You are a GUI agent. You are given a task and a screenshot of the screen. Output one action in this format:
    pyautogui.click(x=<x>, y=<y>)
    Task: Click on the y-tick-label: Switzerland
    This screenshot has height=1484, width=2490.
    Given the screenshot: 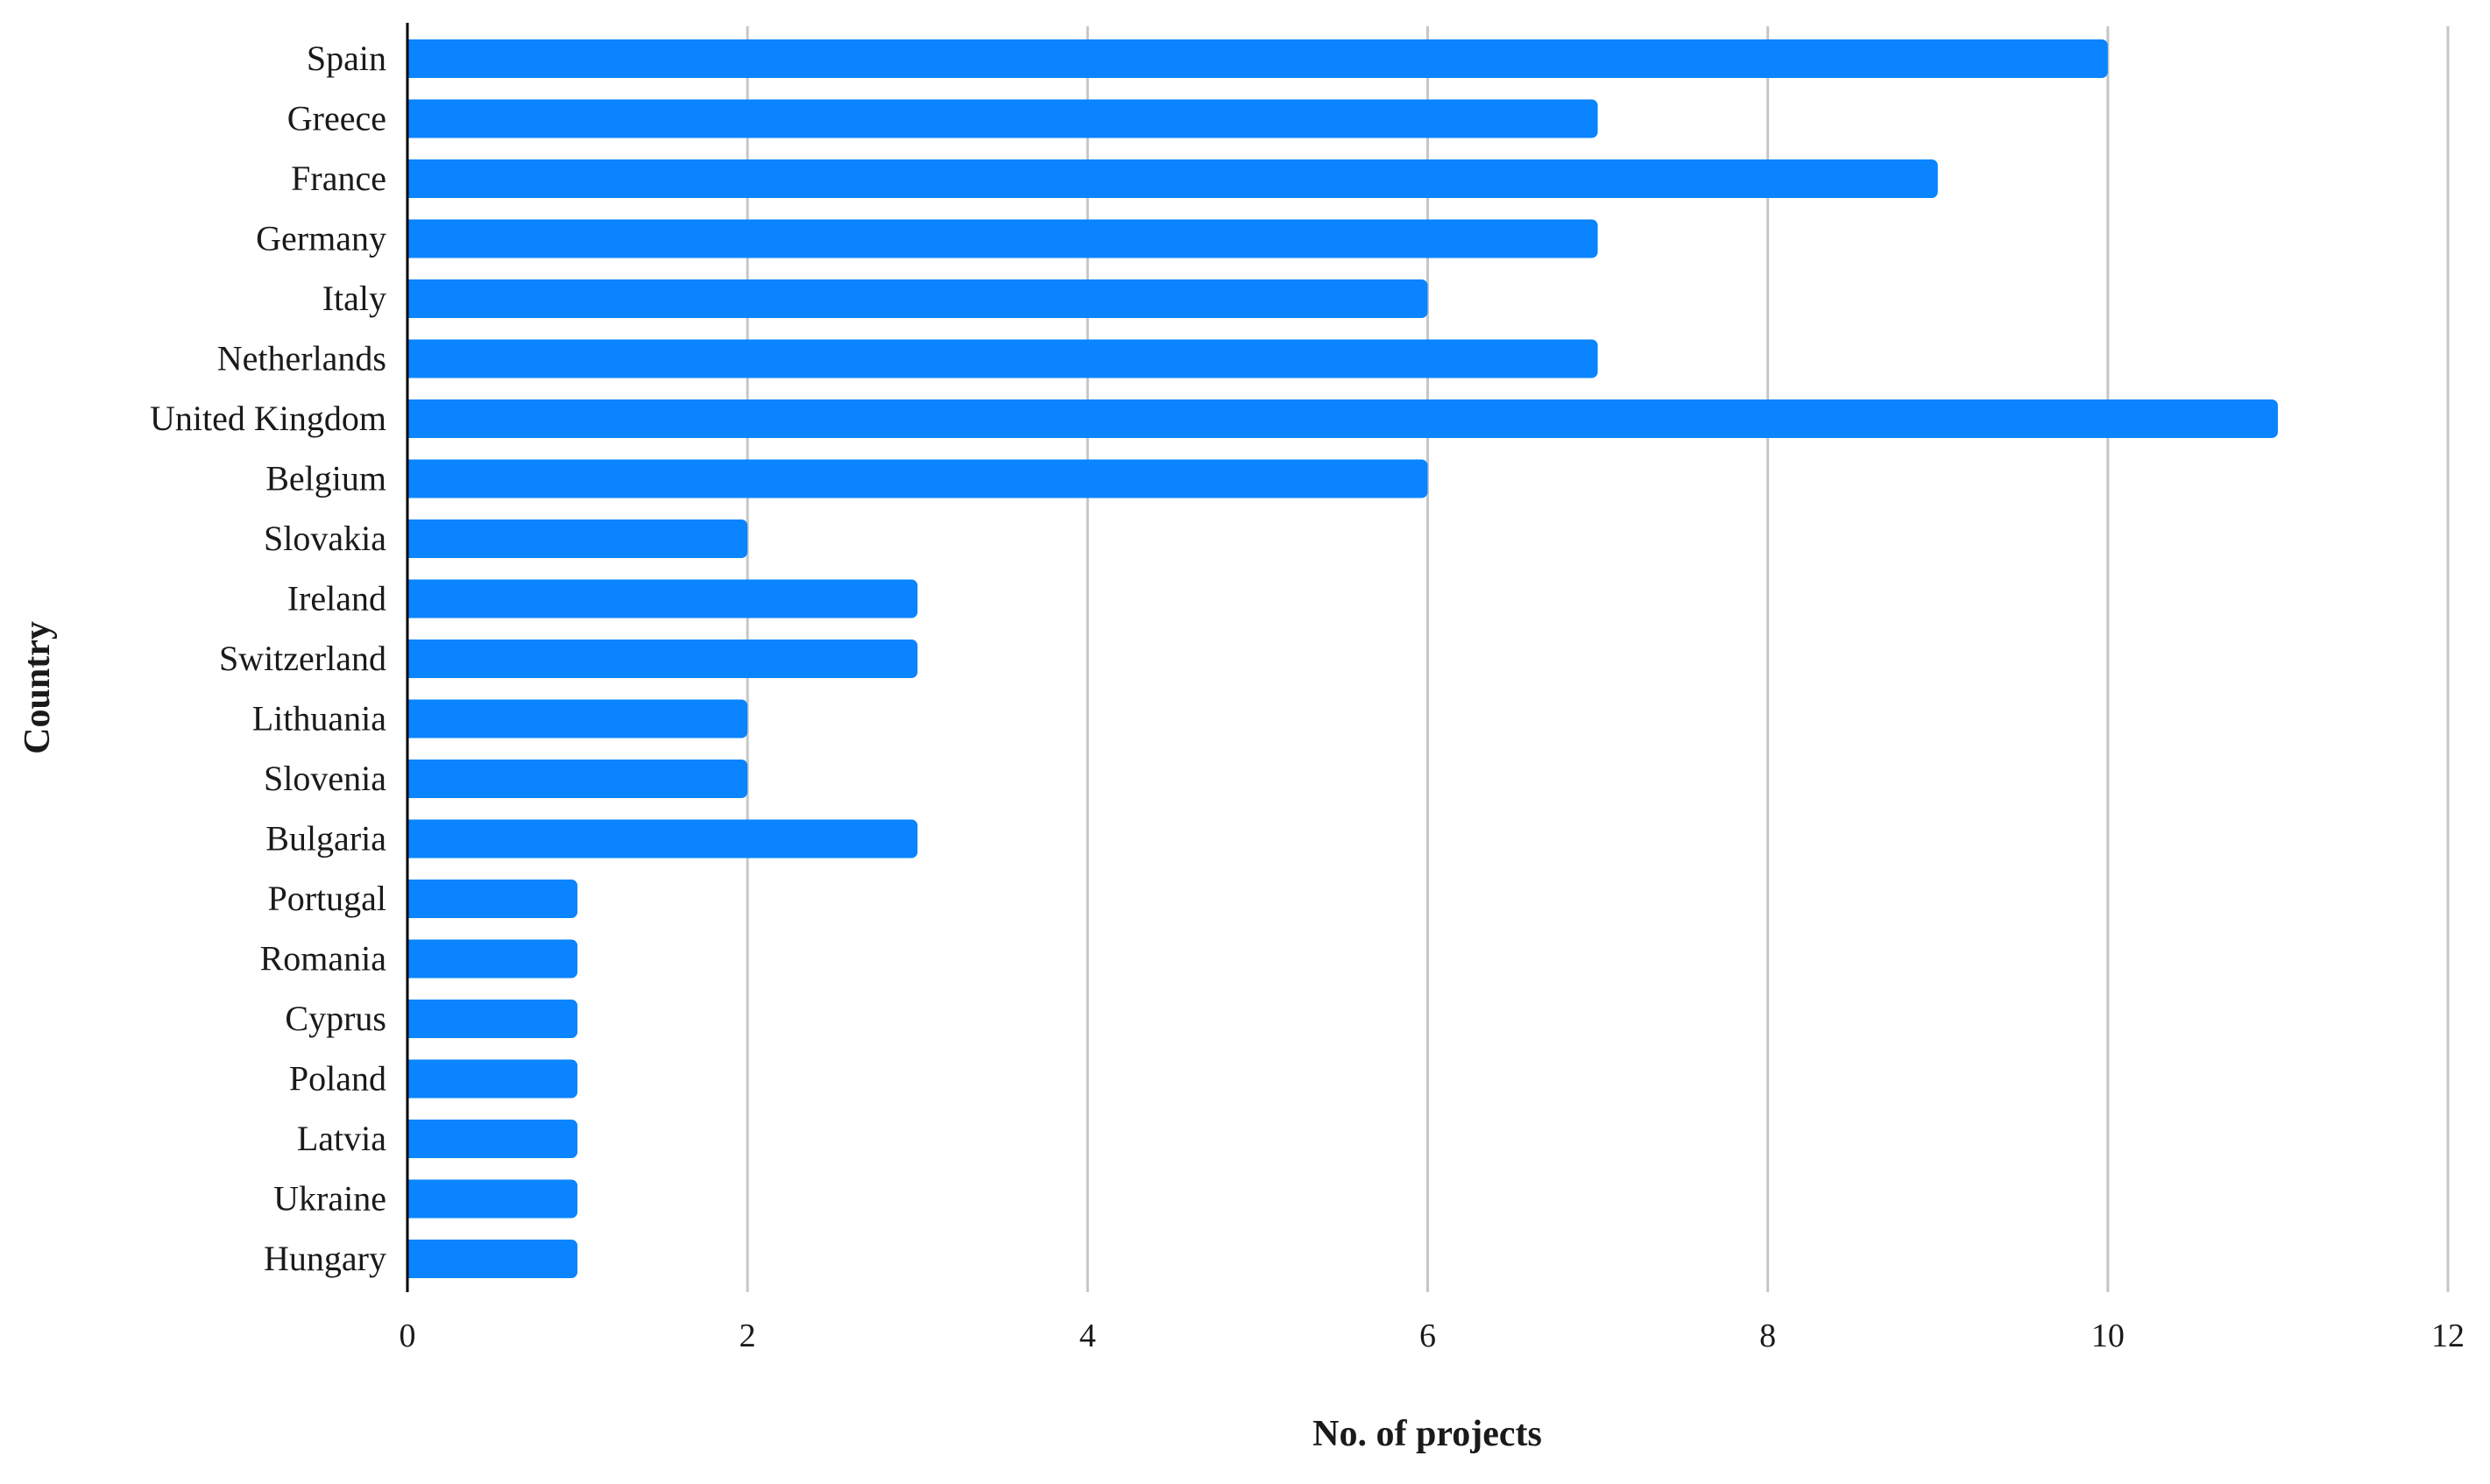 What is the action you would take?
    pyautogui.click(x=302, y=658)
    